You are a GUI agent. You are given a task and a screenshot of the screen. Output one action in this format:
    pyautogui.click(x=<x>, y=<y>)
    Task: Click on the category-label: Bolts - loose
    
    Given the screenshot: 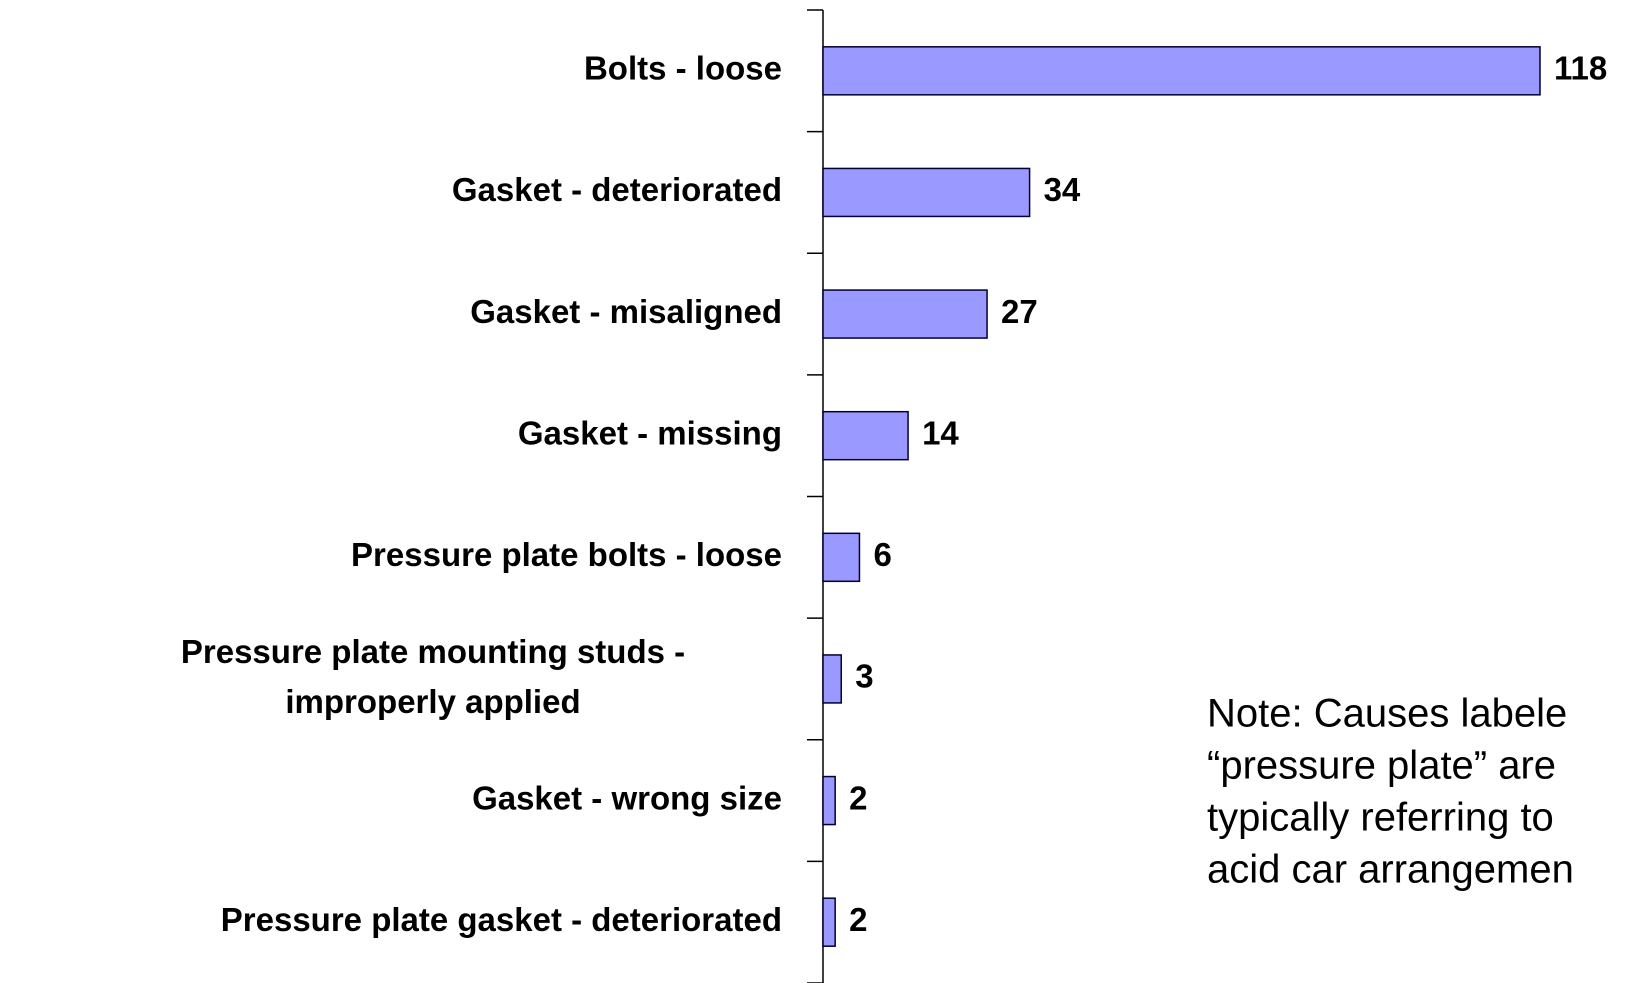 What is the action you would take?
    pyautogui.click(x=683, y=68)
    